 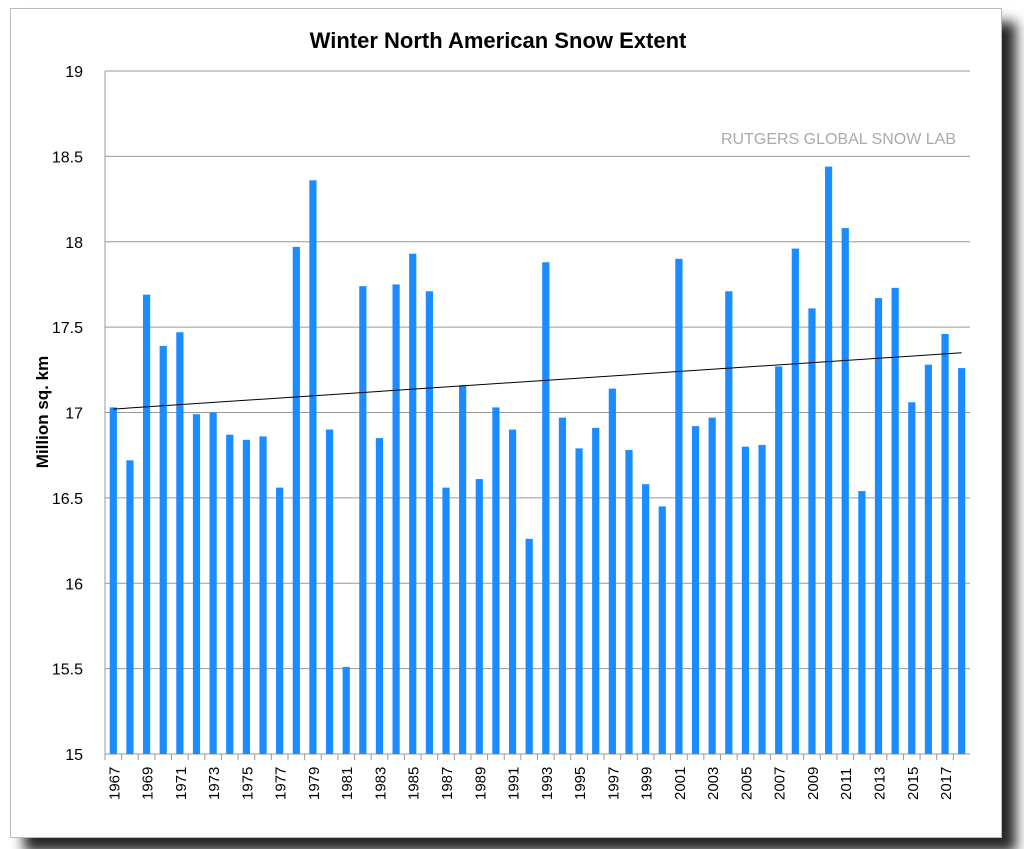 I want to click on bar-1981, so click(x=346, y=710).